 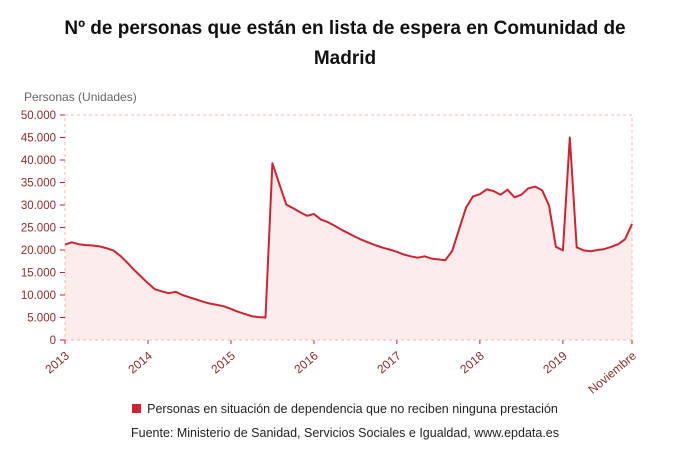 I want to click on x-tick-label: 2019, so click(x=555, y=362).